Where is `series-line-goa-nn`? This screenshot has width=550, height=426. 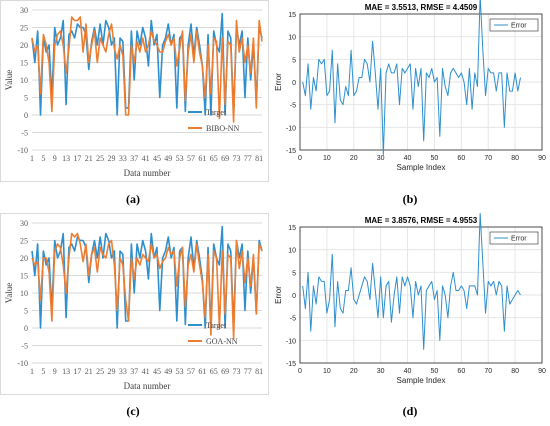
series-line-goa-nn is located at coordinates (147, 286).